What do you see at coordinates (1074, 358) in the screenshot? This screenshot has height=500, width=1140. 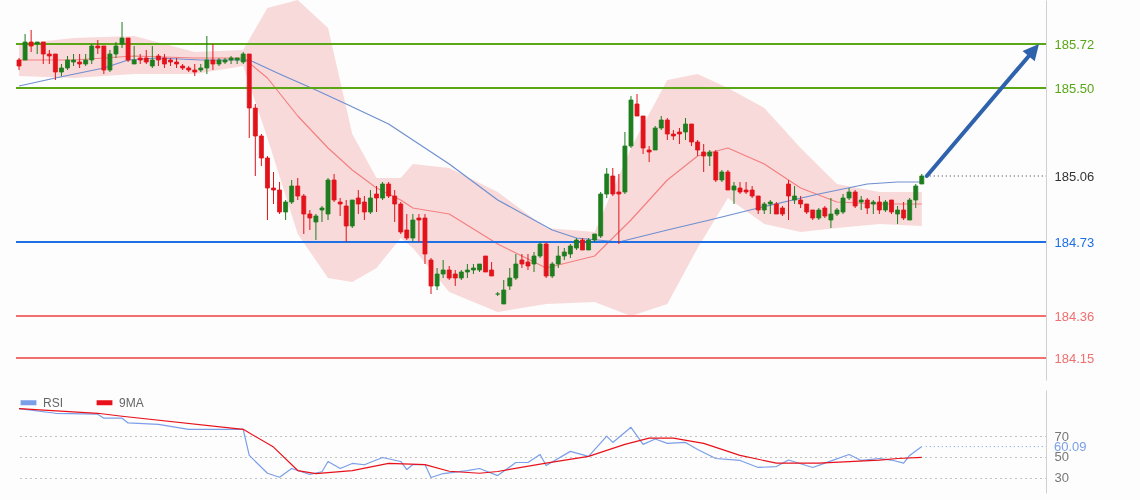 I see `y-tick-label: 184.15` at bounding box center [1074, 358].